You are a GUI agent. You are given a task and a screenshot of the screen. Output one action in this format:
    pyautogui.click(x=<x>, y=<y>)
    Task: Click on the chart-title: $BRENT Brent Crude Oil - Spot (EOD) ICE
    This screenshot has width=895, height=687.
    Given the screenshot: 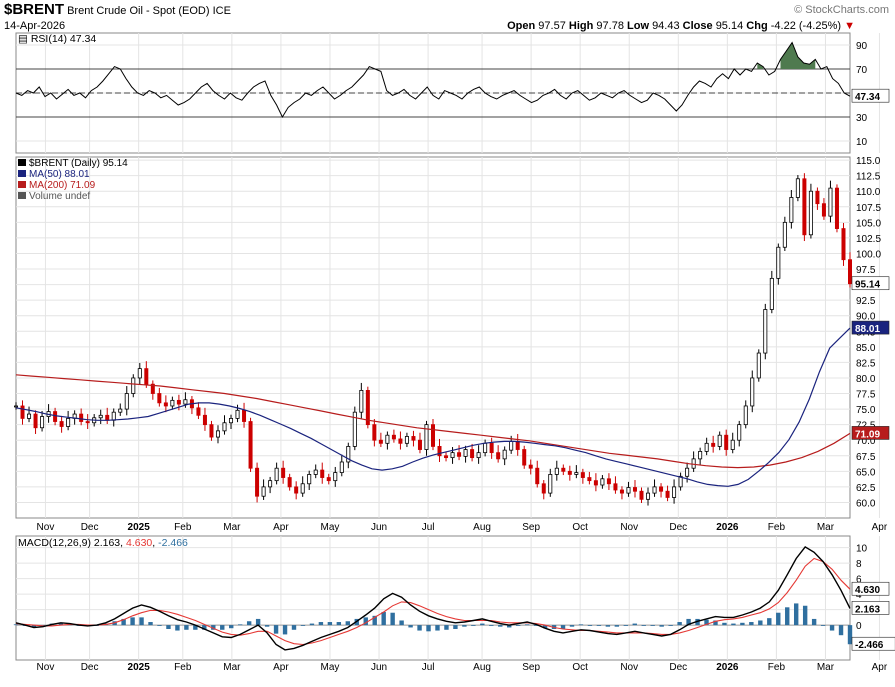 What is the action you would take?
    pyautogui.click(x=117, y=9)
    